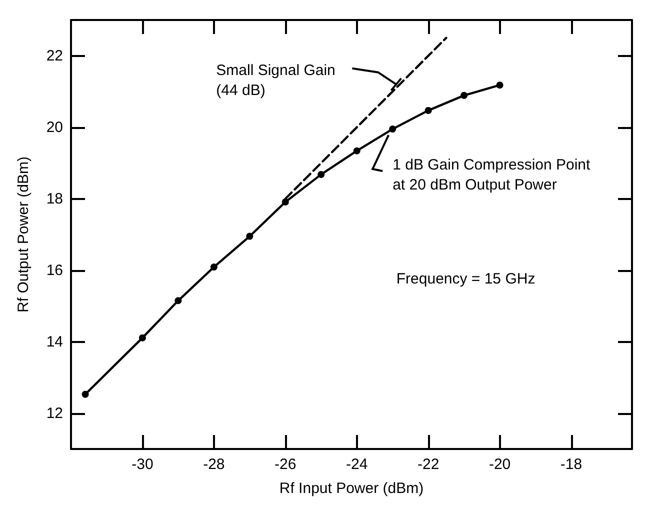 This screenshot has width=646, height=509. What do you see at coordinates (54, 270) in the screenshot?
I see `y-tick-label: 16` at bounding box center [54, 270].